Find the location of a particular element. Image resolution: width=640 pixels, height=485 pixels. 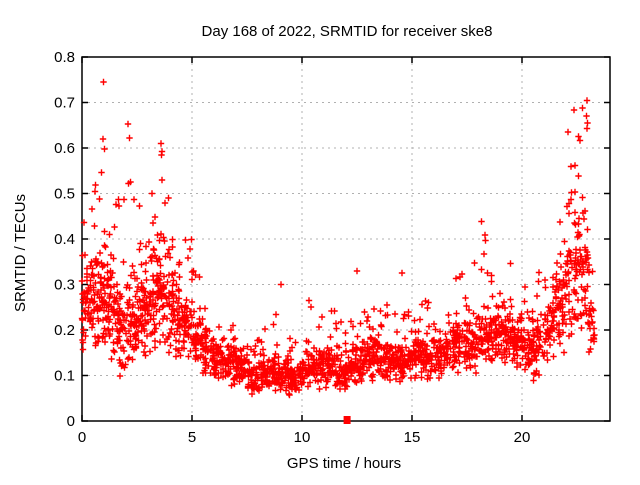

y-axis-label: SRMTID / TECUs is located at coordinates (20, 253).